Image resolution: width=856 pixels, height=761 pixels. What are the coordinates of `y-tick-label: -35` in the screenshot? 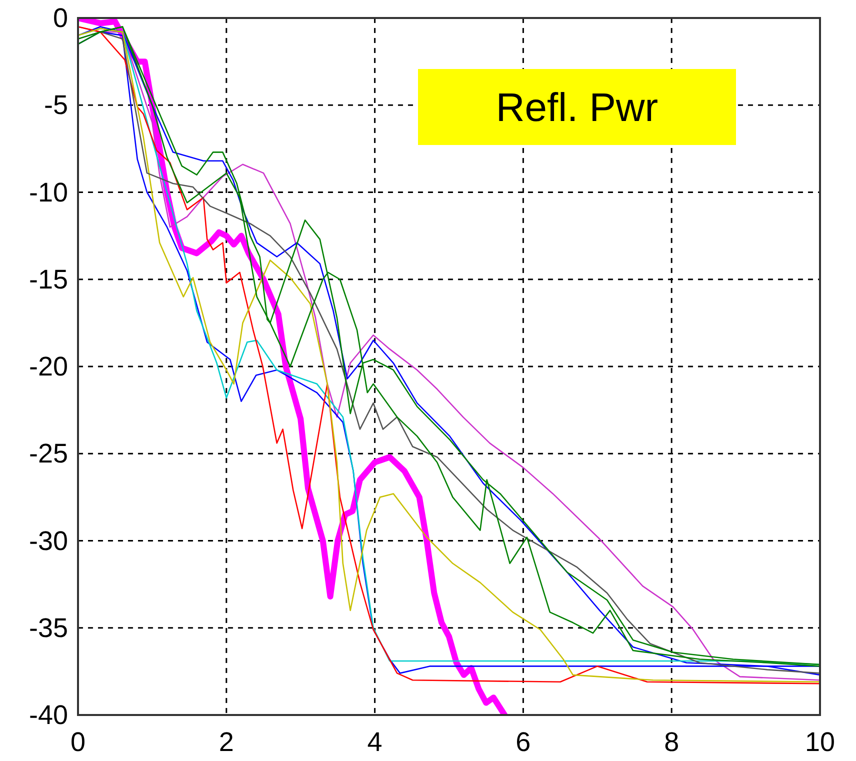 It's located at (48, 627).